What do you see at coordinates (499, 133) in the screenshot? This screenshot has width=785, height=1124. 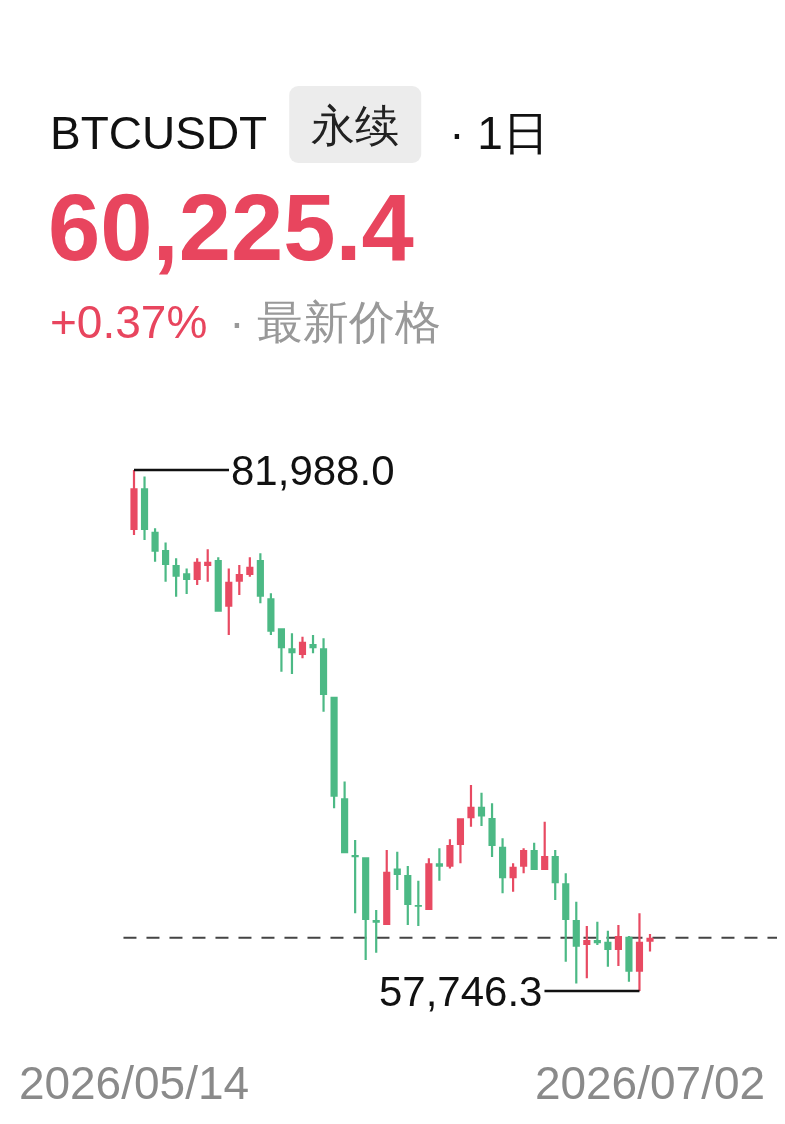 I see `period: · 1日` at bounding box center [499, 133].